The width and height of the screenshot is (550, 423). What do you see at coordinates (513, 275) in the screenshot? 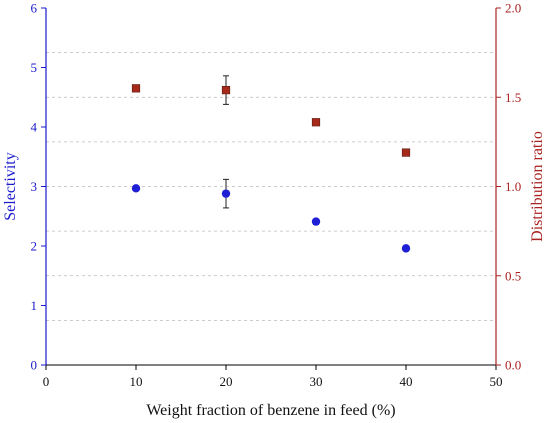
I see `right-y-tick-label: 0.5` at bounding box center [513, 275].